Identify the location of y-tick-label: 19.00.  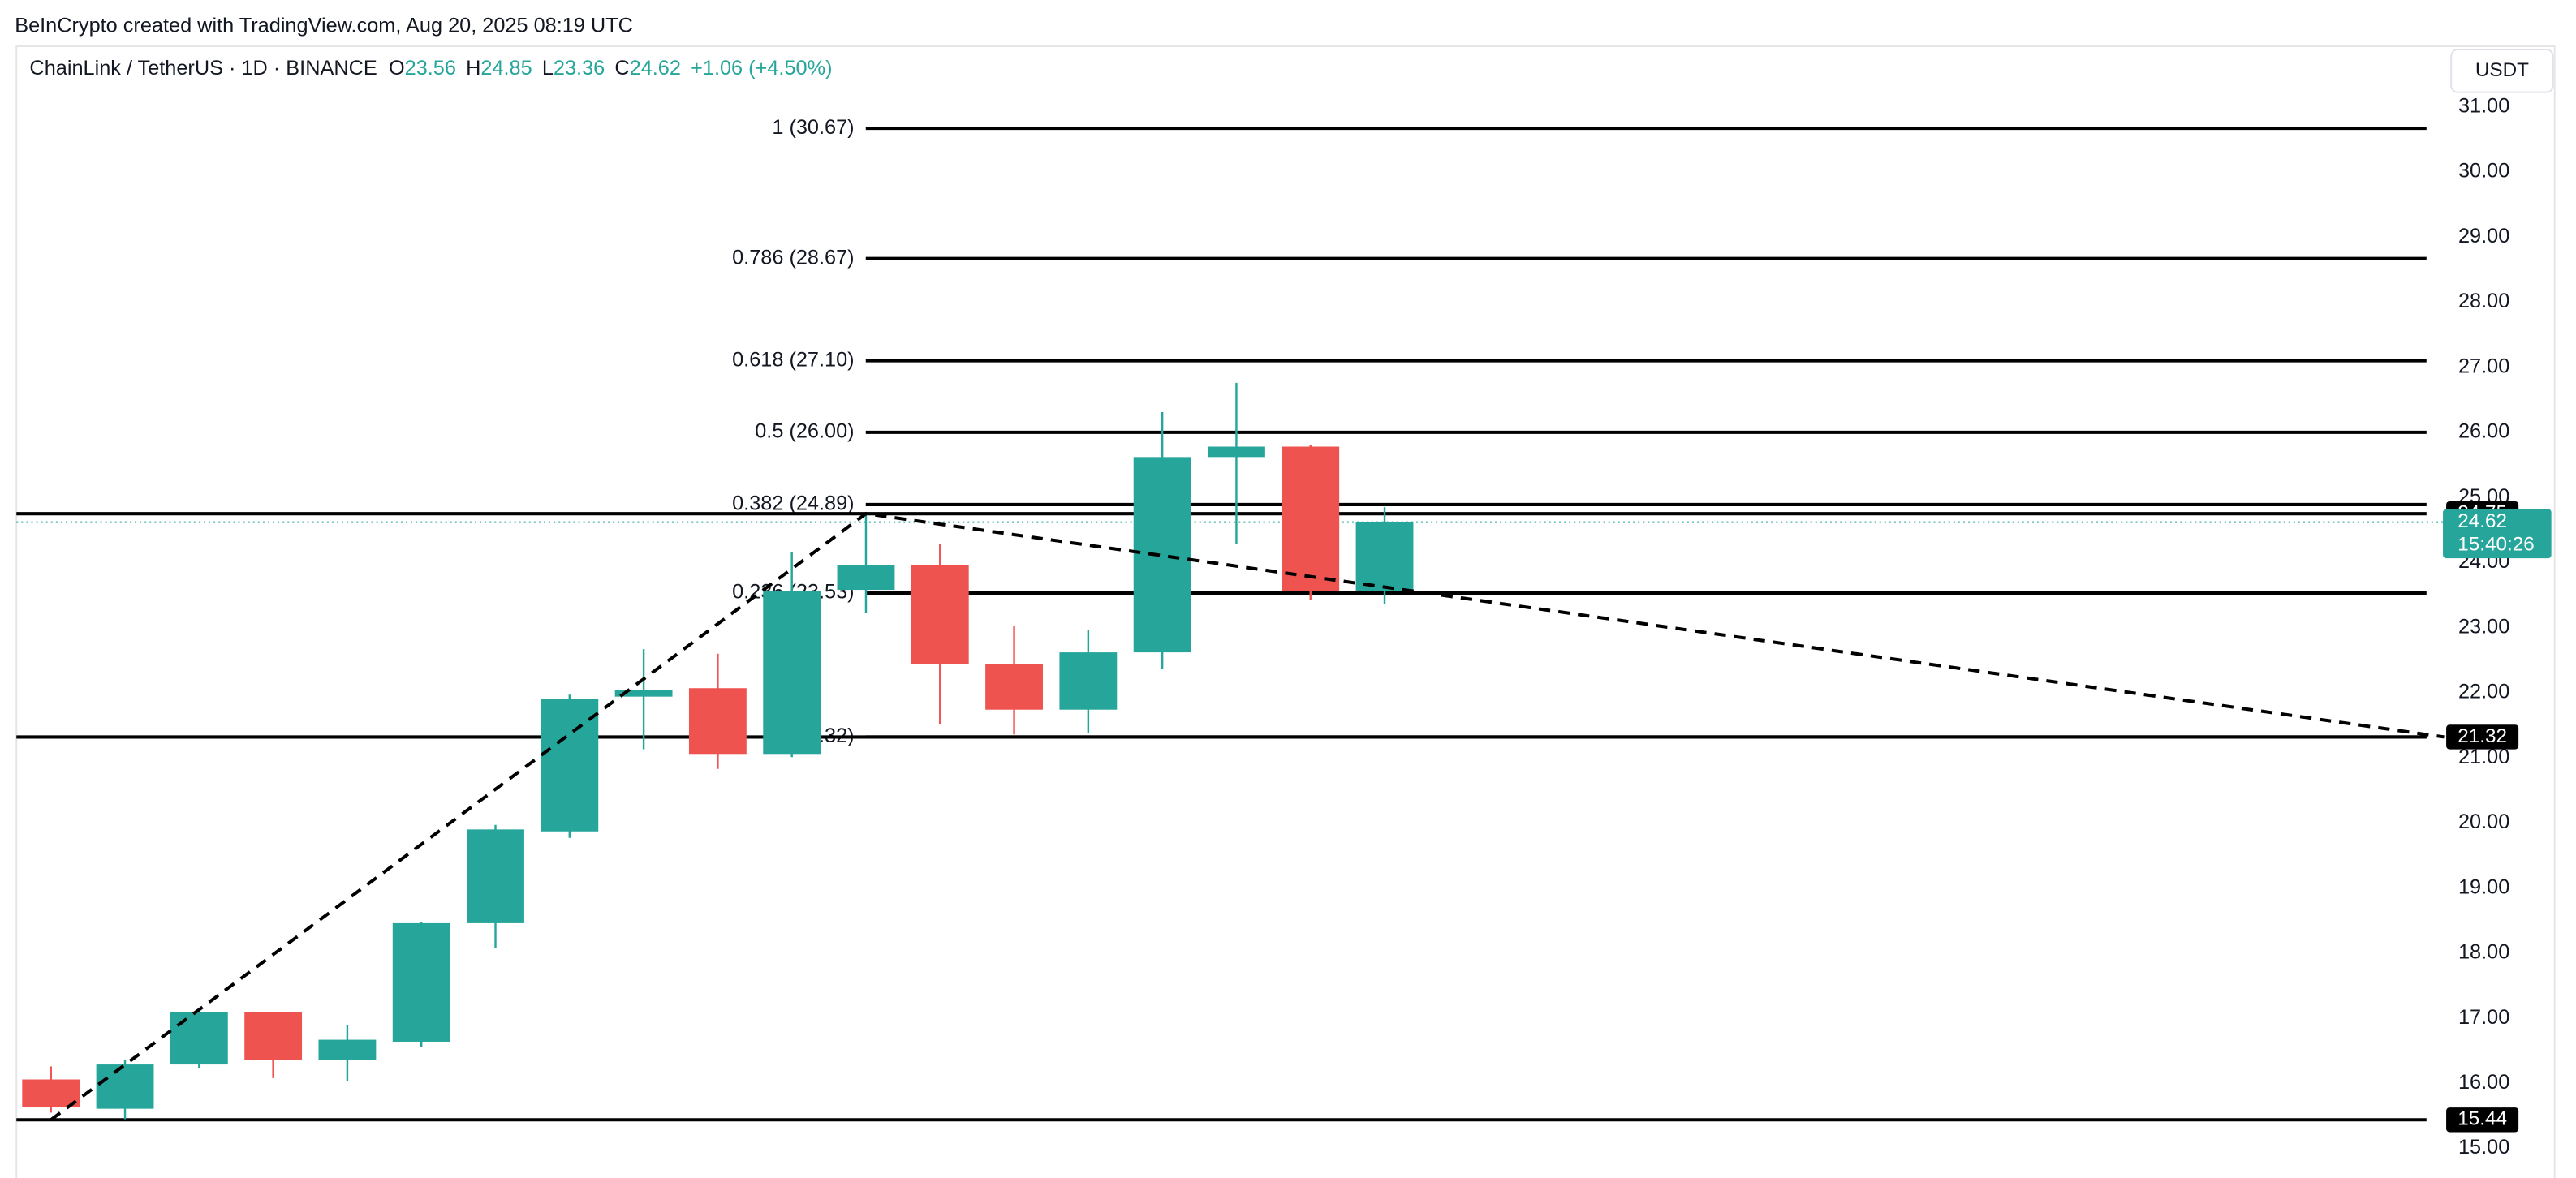
(2483, 886).